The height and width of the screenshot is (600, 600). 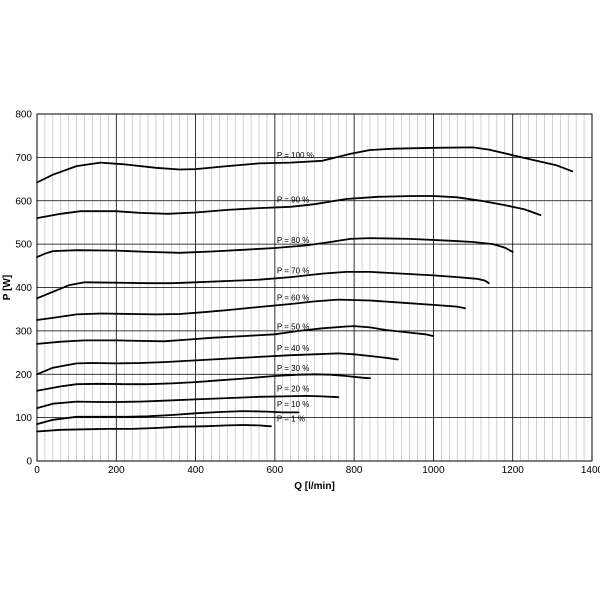 I want to click on x-tick-label: 1200, so click(x=513, y=470).